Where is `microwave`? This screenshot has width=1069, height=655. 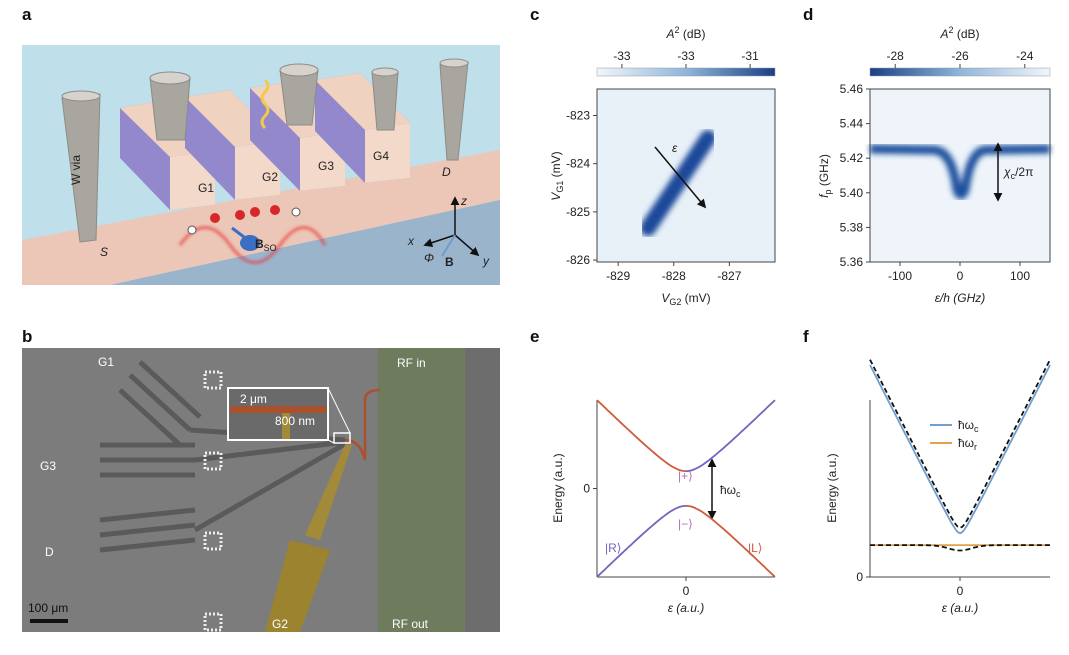
microwave is located at coordinates (265, 104).